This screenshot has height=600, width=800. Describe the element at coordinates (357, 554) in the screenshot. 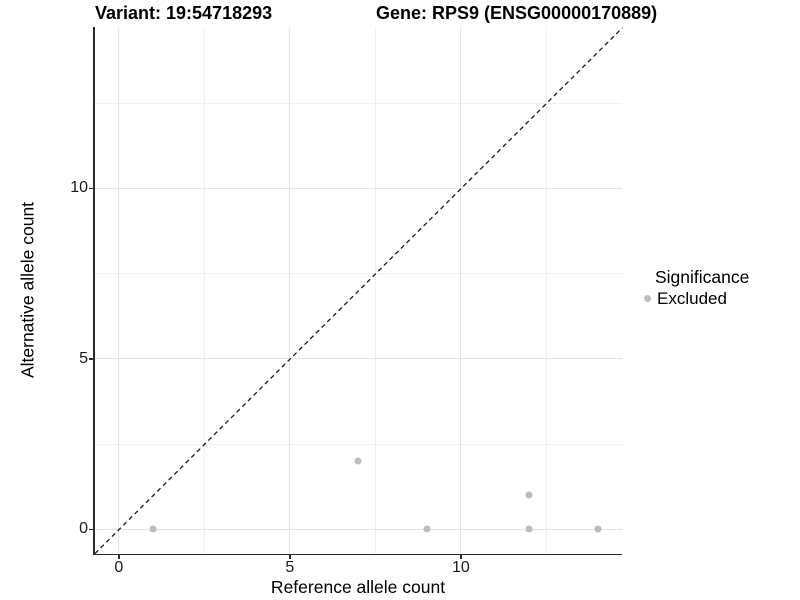

I see `x-axis-line` at that location.